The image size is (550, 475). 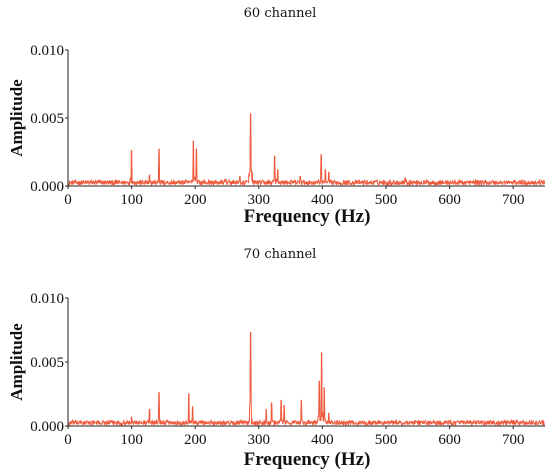 What do you see at coordinates (307, 150) in the screenshot?
I see `series-line` at bounding box center [307, 150].